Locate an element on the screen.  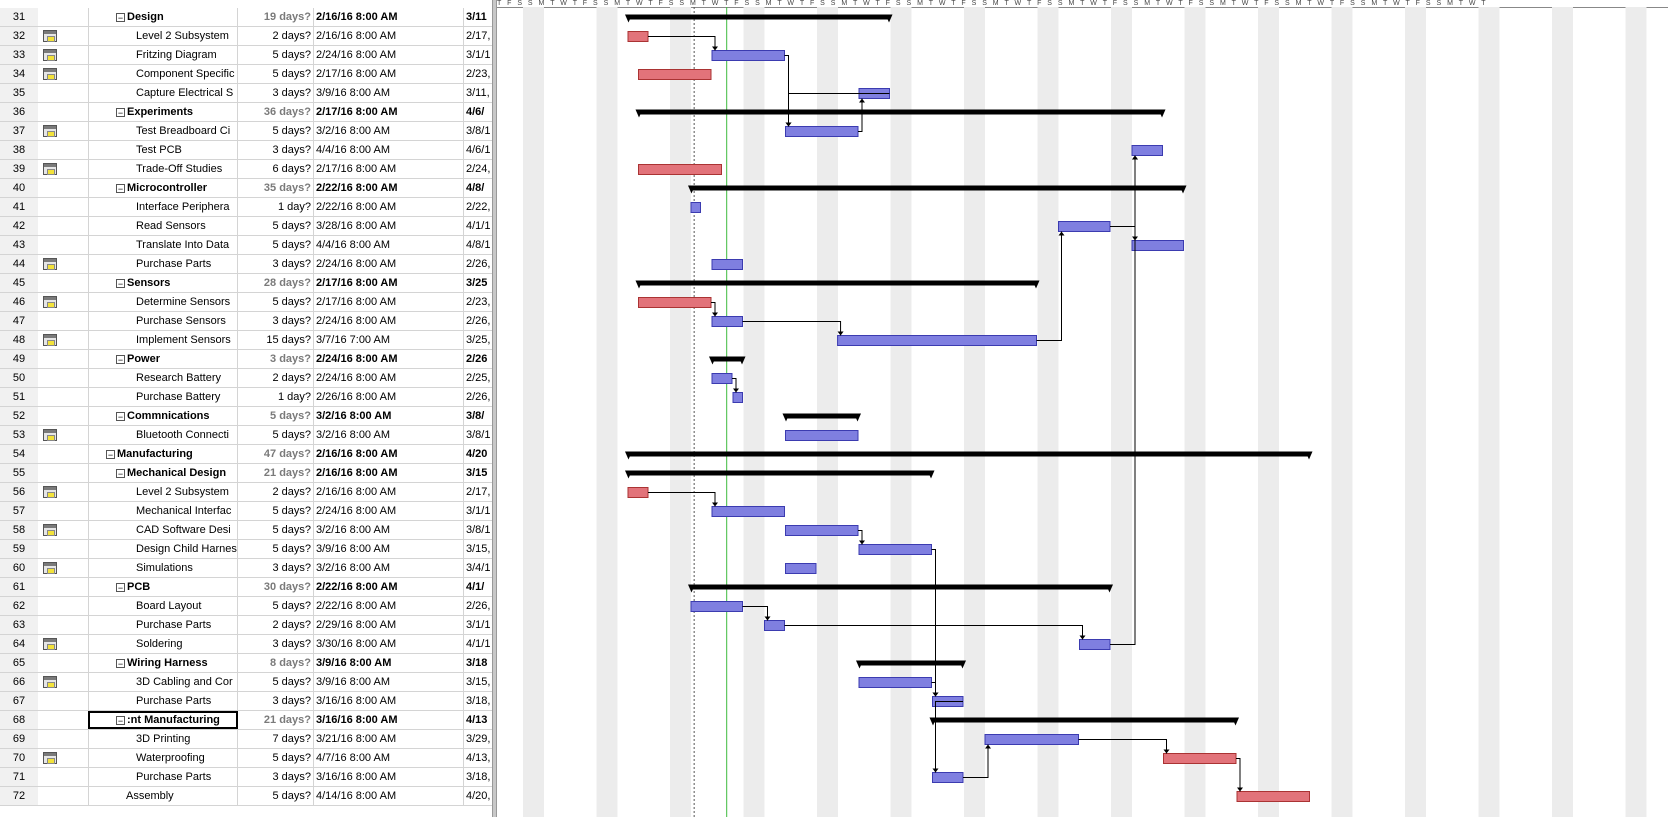
task-id: 66 is located at coordinates (19, 682).